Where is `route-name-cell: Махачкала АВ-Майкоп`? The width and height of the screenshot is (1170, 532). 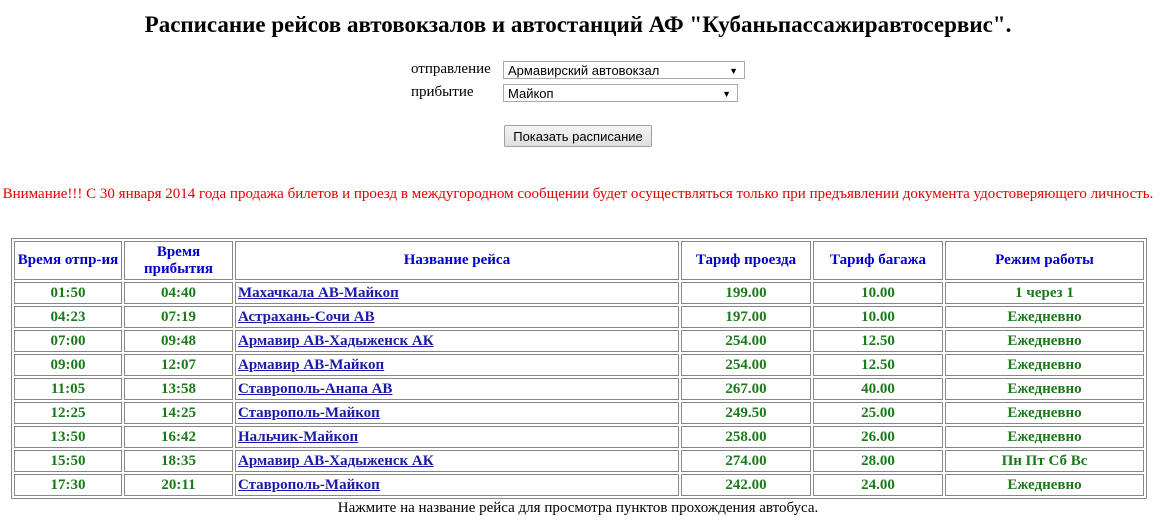 route-name-cell: Махачкала АВ-Майкоп is located at coordinates (457, 293).